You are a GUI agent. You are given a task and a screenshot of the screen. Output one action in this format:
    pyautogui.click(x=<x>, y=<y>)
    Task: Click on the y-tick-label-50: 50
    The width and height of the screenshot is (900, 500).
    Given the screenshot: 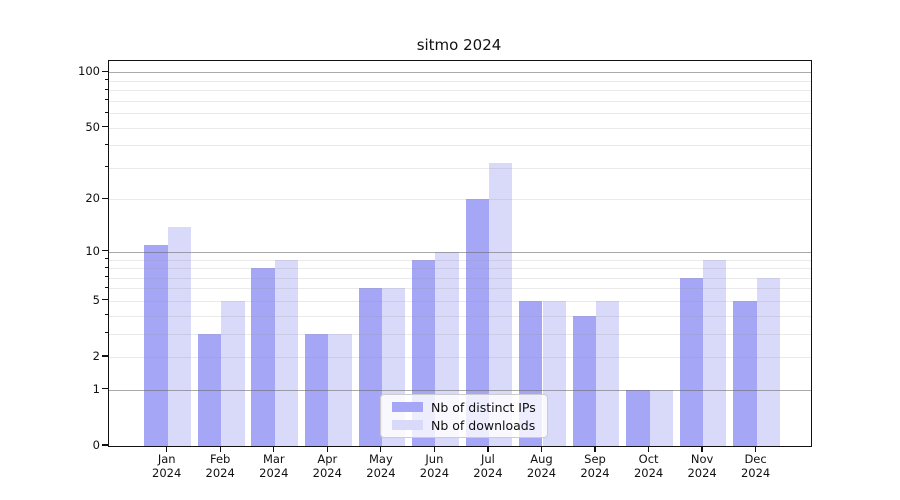 What is the action you would take?
    pyautogui.click(x=92, y=126)
    